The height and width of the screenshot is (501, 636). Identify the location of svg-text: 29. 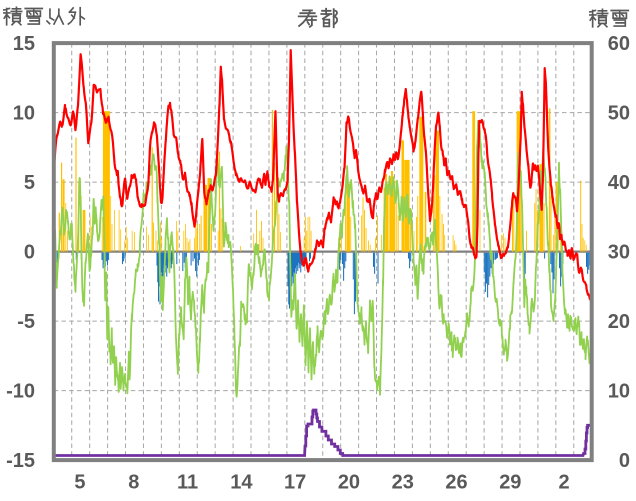
(510, 483).